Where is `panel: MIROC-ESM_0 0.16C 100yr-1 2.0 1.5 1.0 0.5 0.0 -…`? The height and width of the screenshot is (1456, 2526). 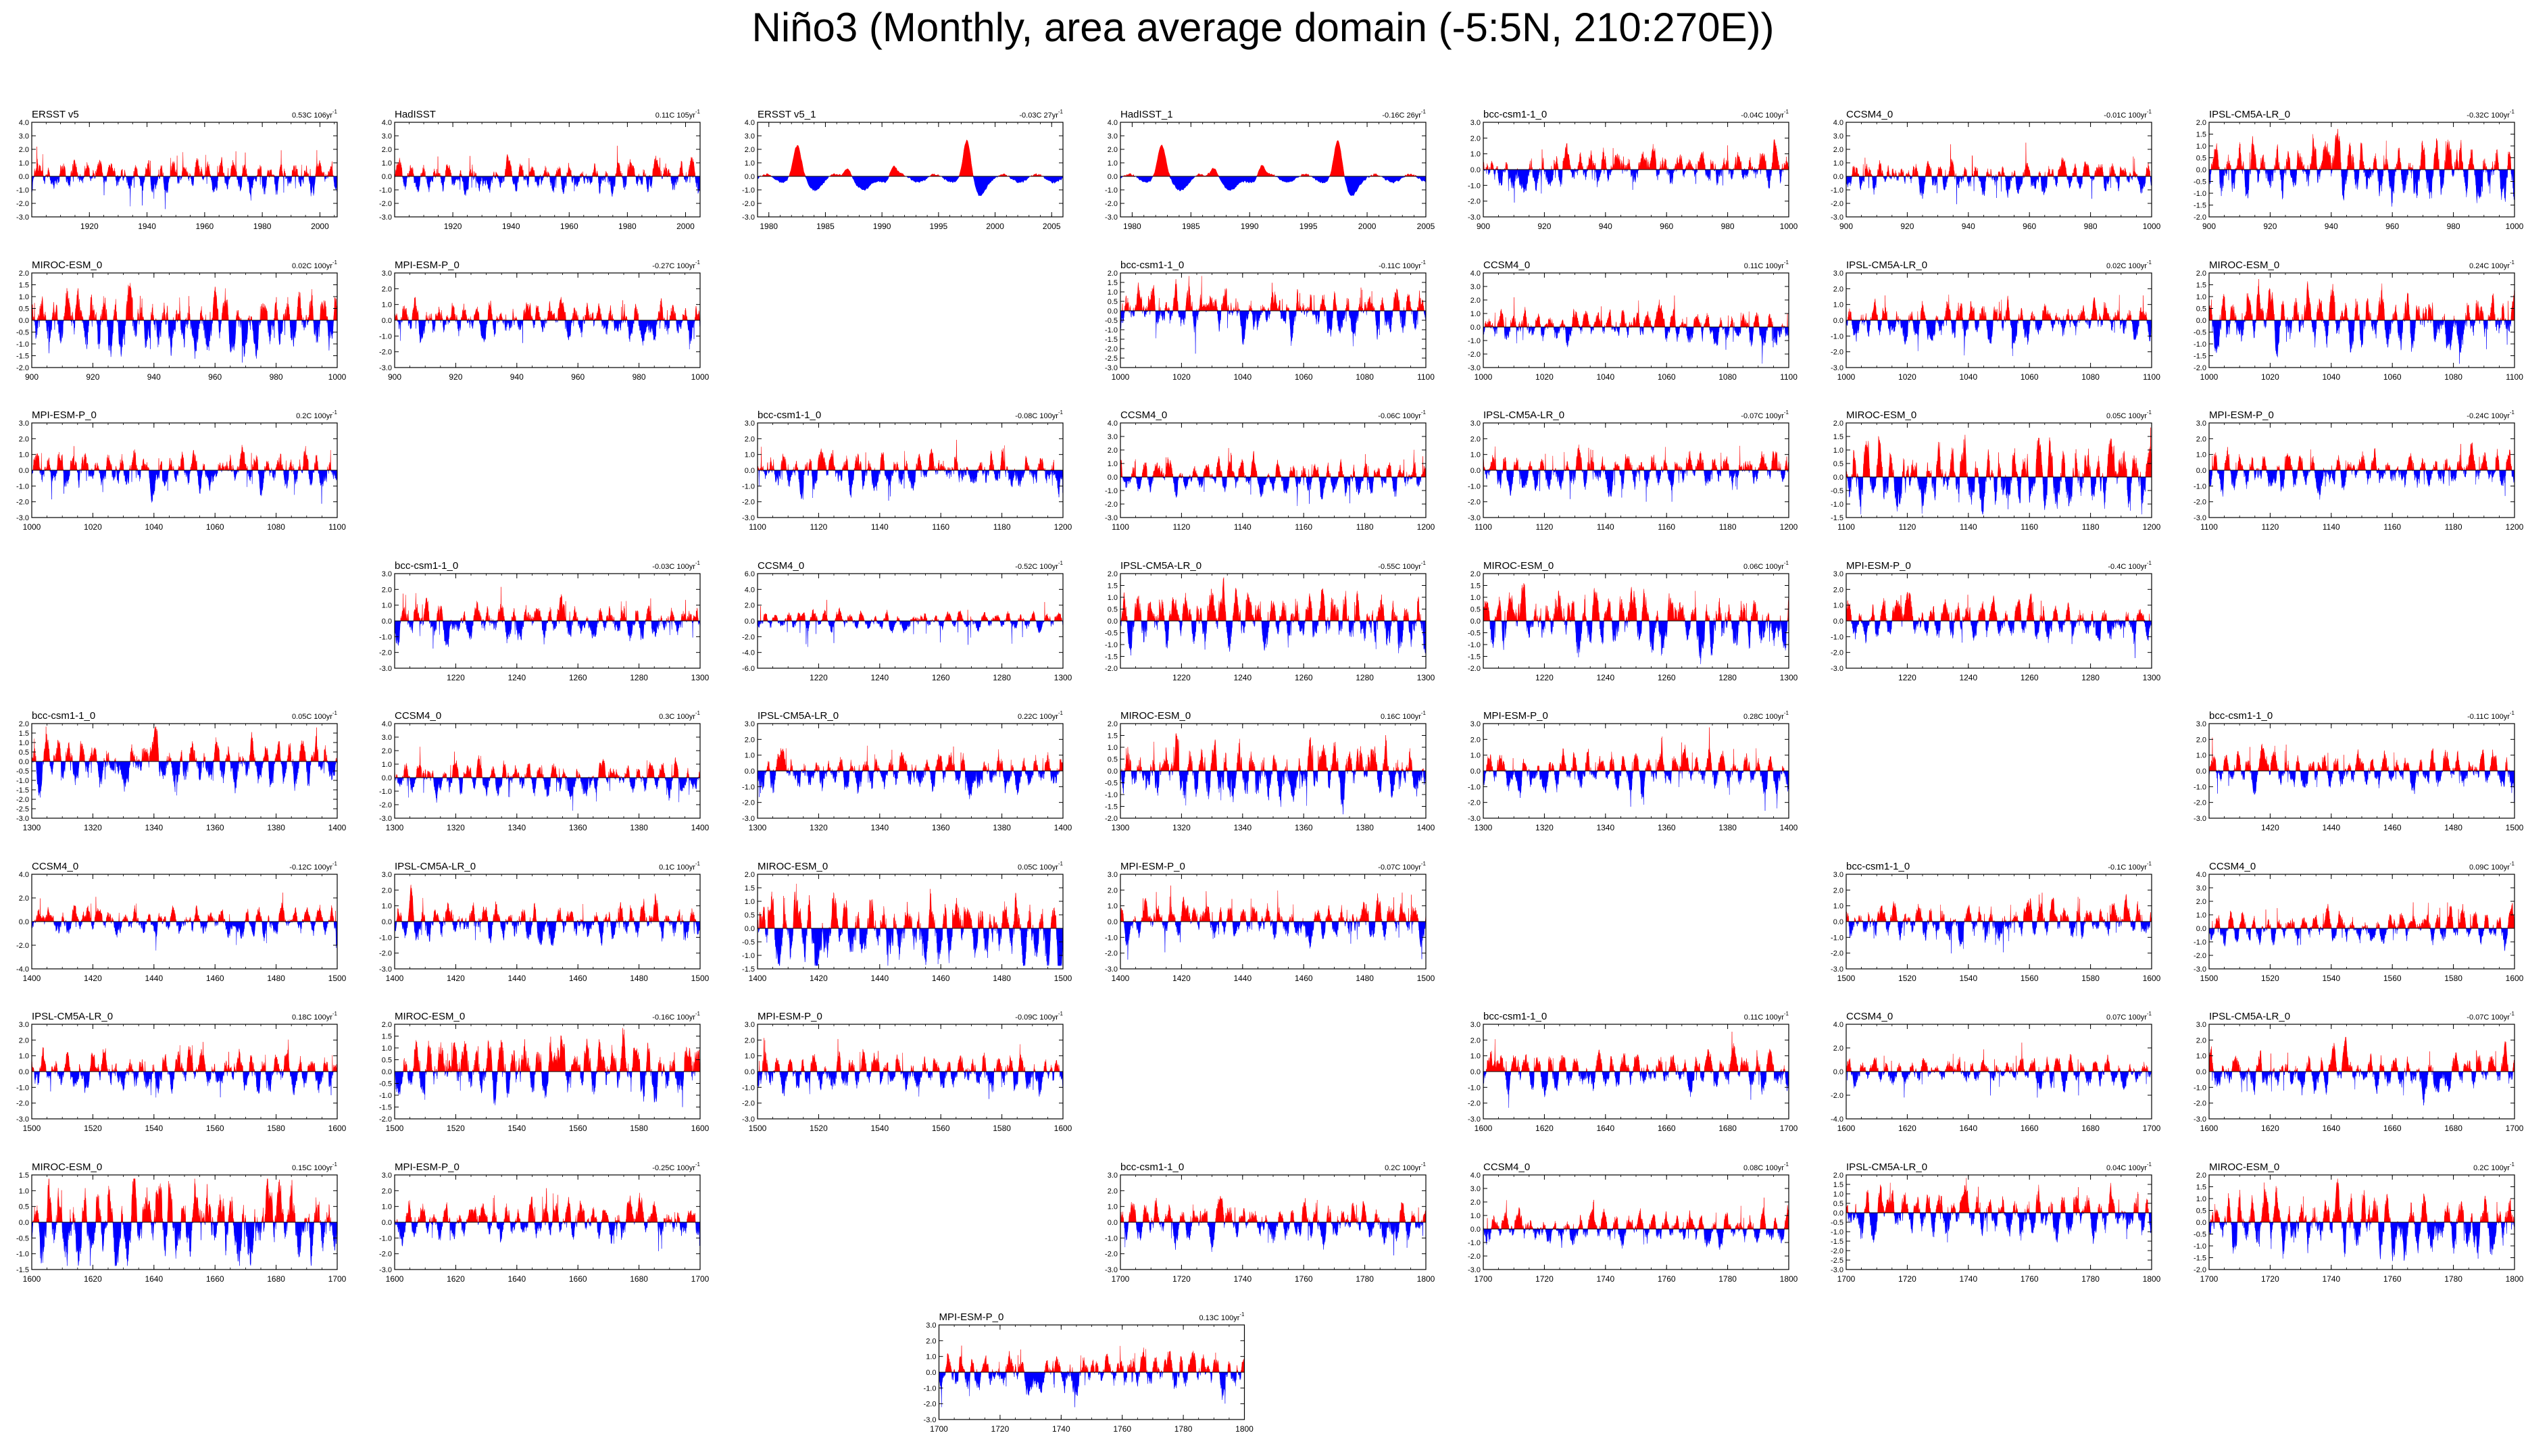
panel: MIROC-ESM_0 0.16C 100yr-1 2.0 1.5 1.0 0.5 0.0 -… is located at coordinates (1270, 771).